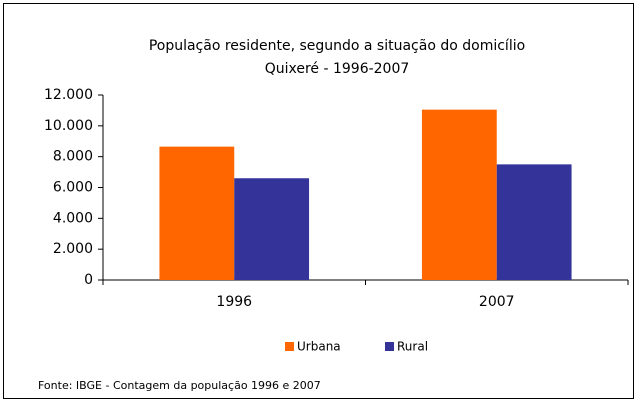 The height and width of the screenshot is (404, 638). Describe the element at coordinates (73, 157) in the screenshot. I see `y-tick-label: 8.000` at that location.